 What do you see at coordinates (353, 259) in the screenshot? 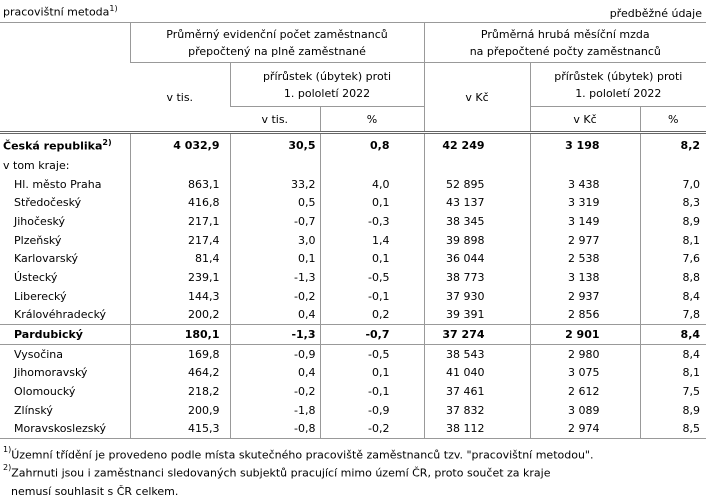
I see `table-row: Karlovarský 81,4 0,1 0,1 36 044 2 538 7,6` at bounding box center [353, 259].